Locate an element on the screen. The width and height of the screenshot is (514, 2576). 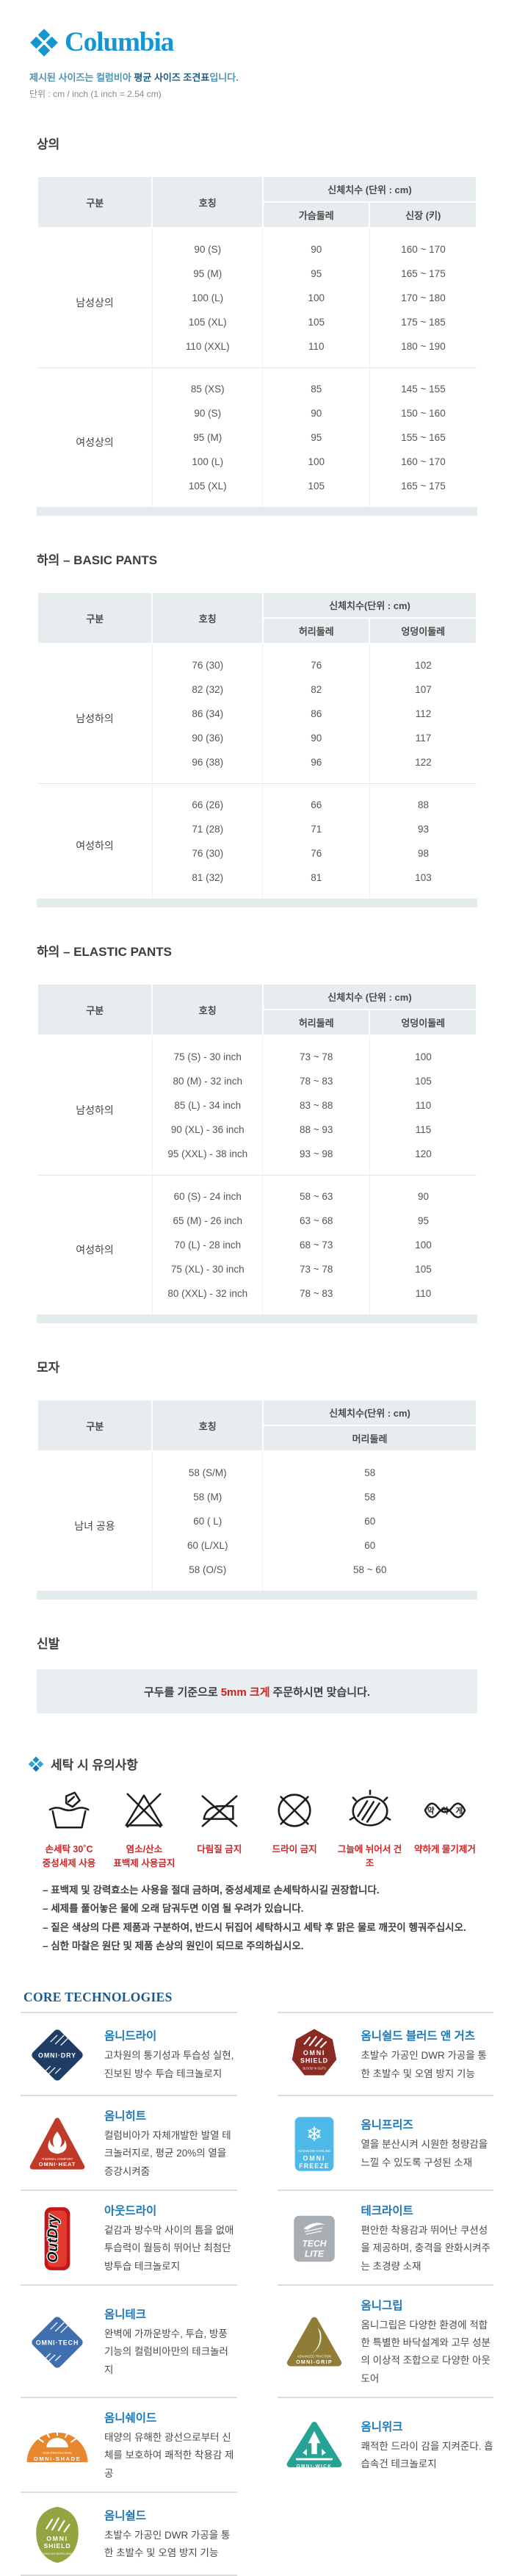
col-header-category: 구분 is located at coordinates (95, 1425).